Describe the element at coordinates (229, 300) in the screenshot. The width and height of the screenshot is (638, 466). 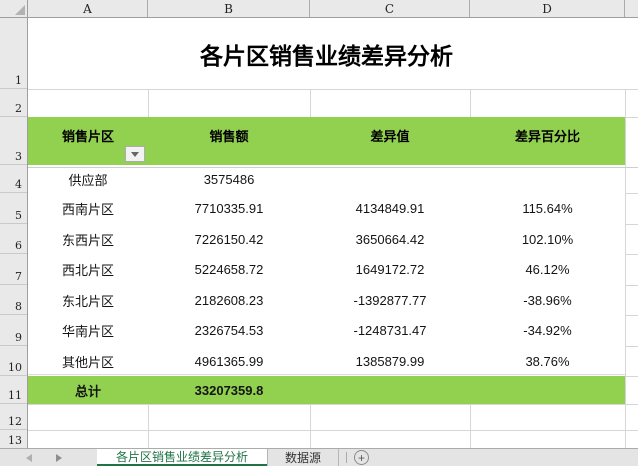
I see `cell-sales: 2182608.23` at that location.